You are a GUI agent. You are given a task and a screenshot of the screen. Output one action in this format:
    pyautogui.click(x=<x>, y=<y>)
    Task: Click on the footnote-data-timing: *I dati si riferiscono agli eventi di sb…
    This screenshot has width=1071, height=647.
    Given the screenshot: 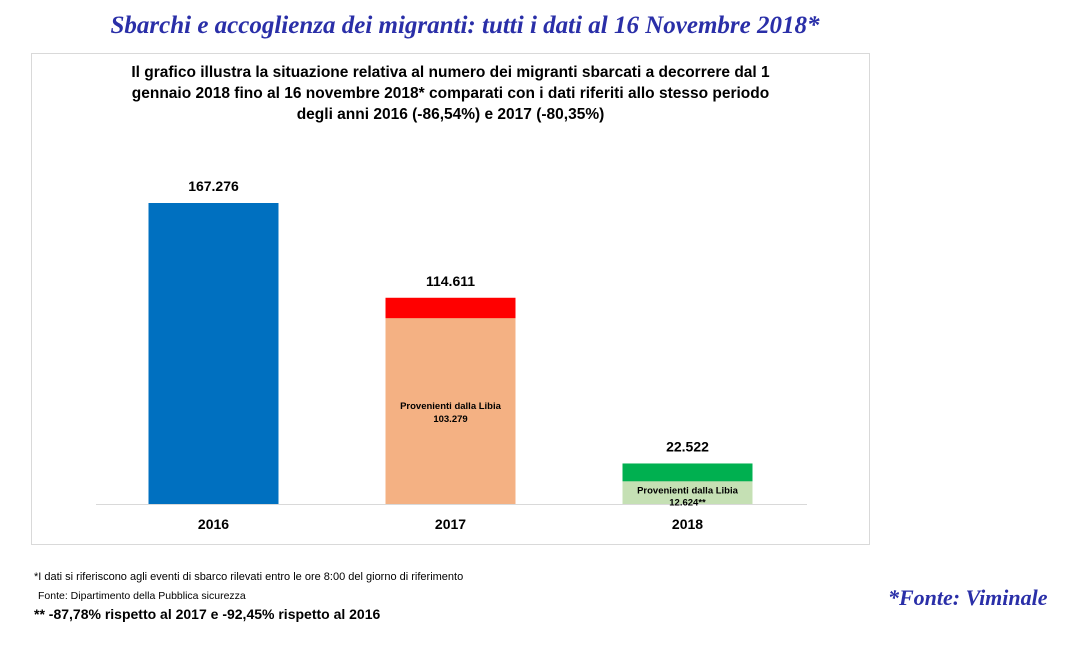 What is the action you would take?
    pyautogui.click(x=249, y=577)
    